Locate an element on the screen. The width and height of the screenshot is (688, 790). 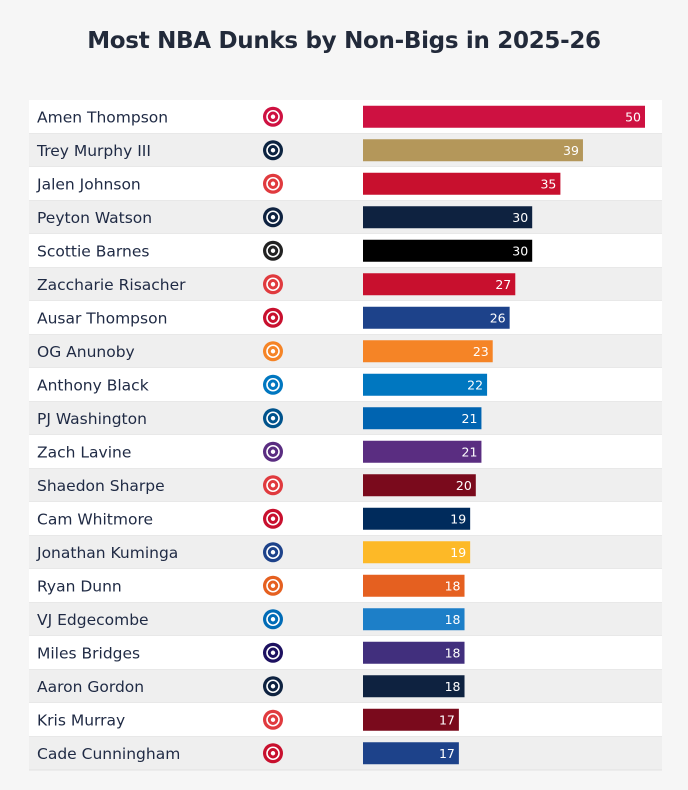
warriors-logo-icon is located at coordinates (273, 552).